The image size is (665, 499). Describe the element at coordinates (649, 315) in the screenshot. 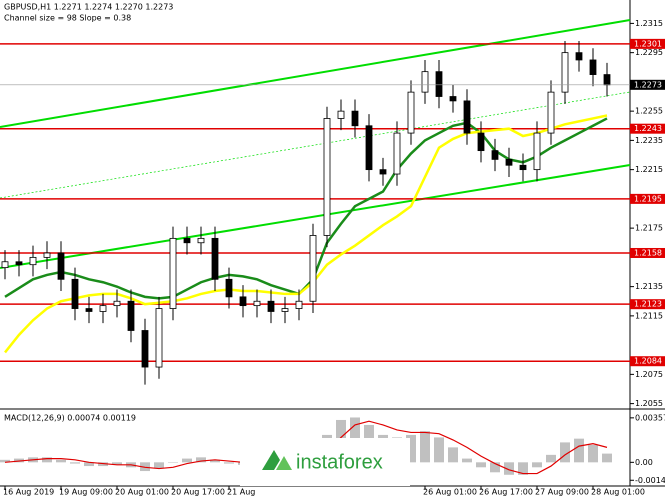

I see `y-tick-label: 1.2115` at that location.